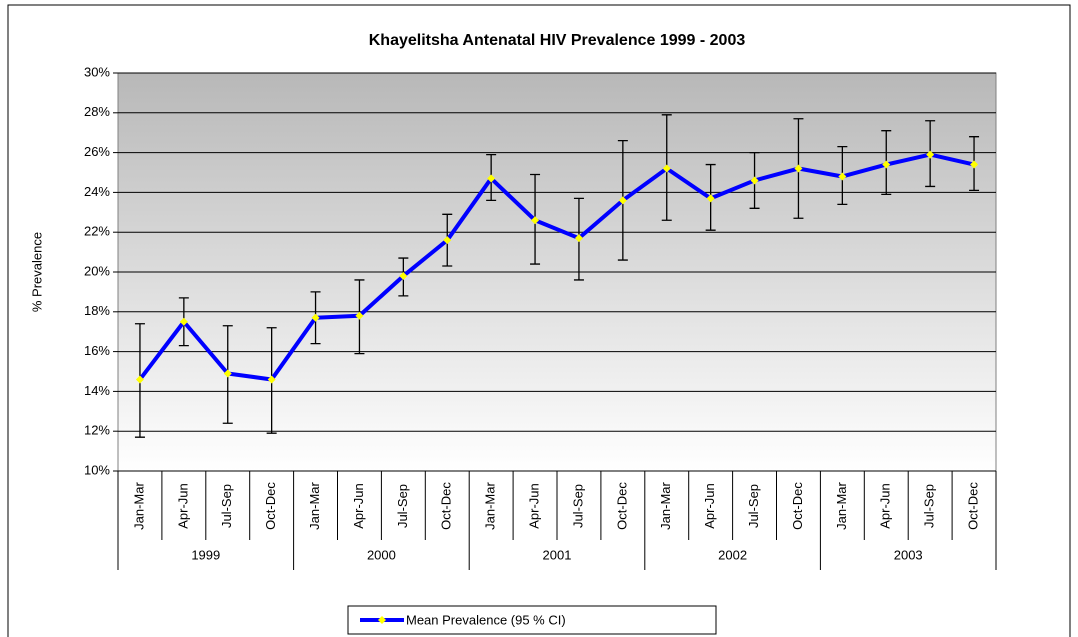 The width and height of the screenshot is (1078, 637). What do you see at coordinates (97, 270) in the screenshot?
I see `y-tick-label: 20%` at bounding box center [97, 270].